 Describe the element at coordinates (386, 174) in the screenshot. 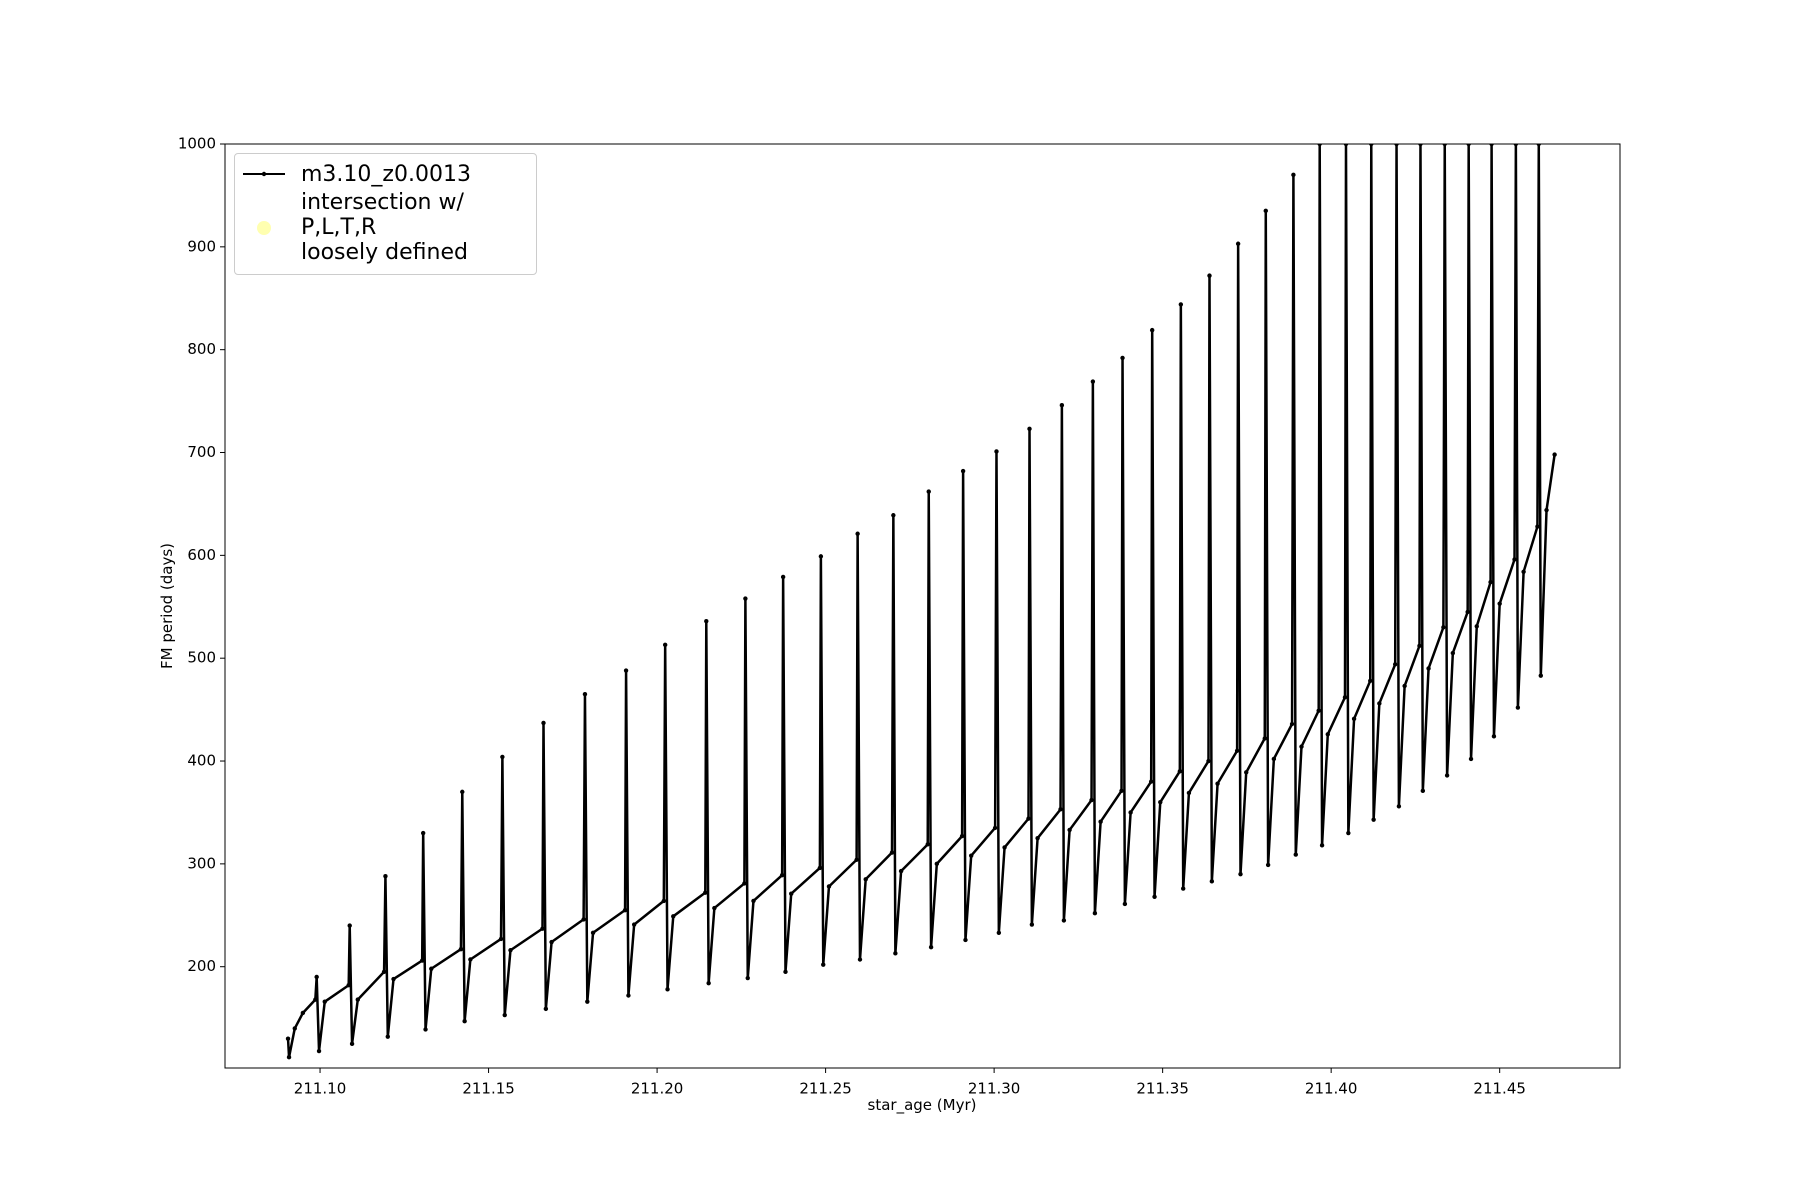

I see `legend-label: m3.10_z0.0013` at that location.